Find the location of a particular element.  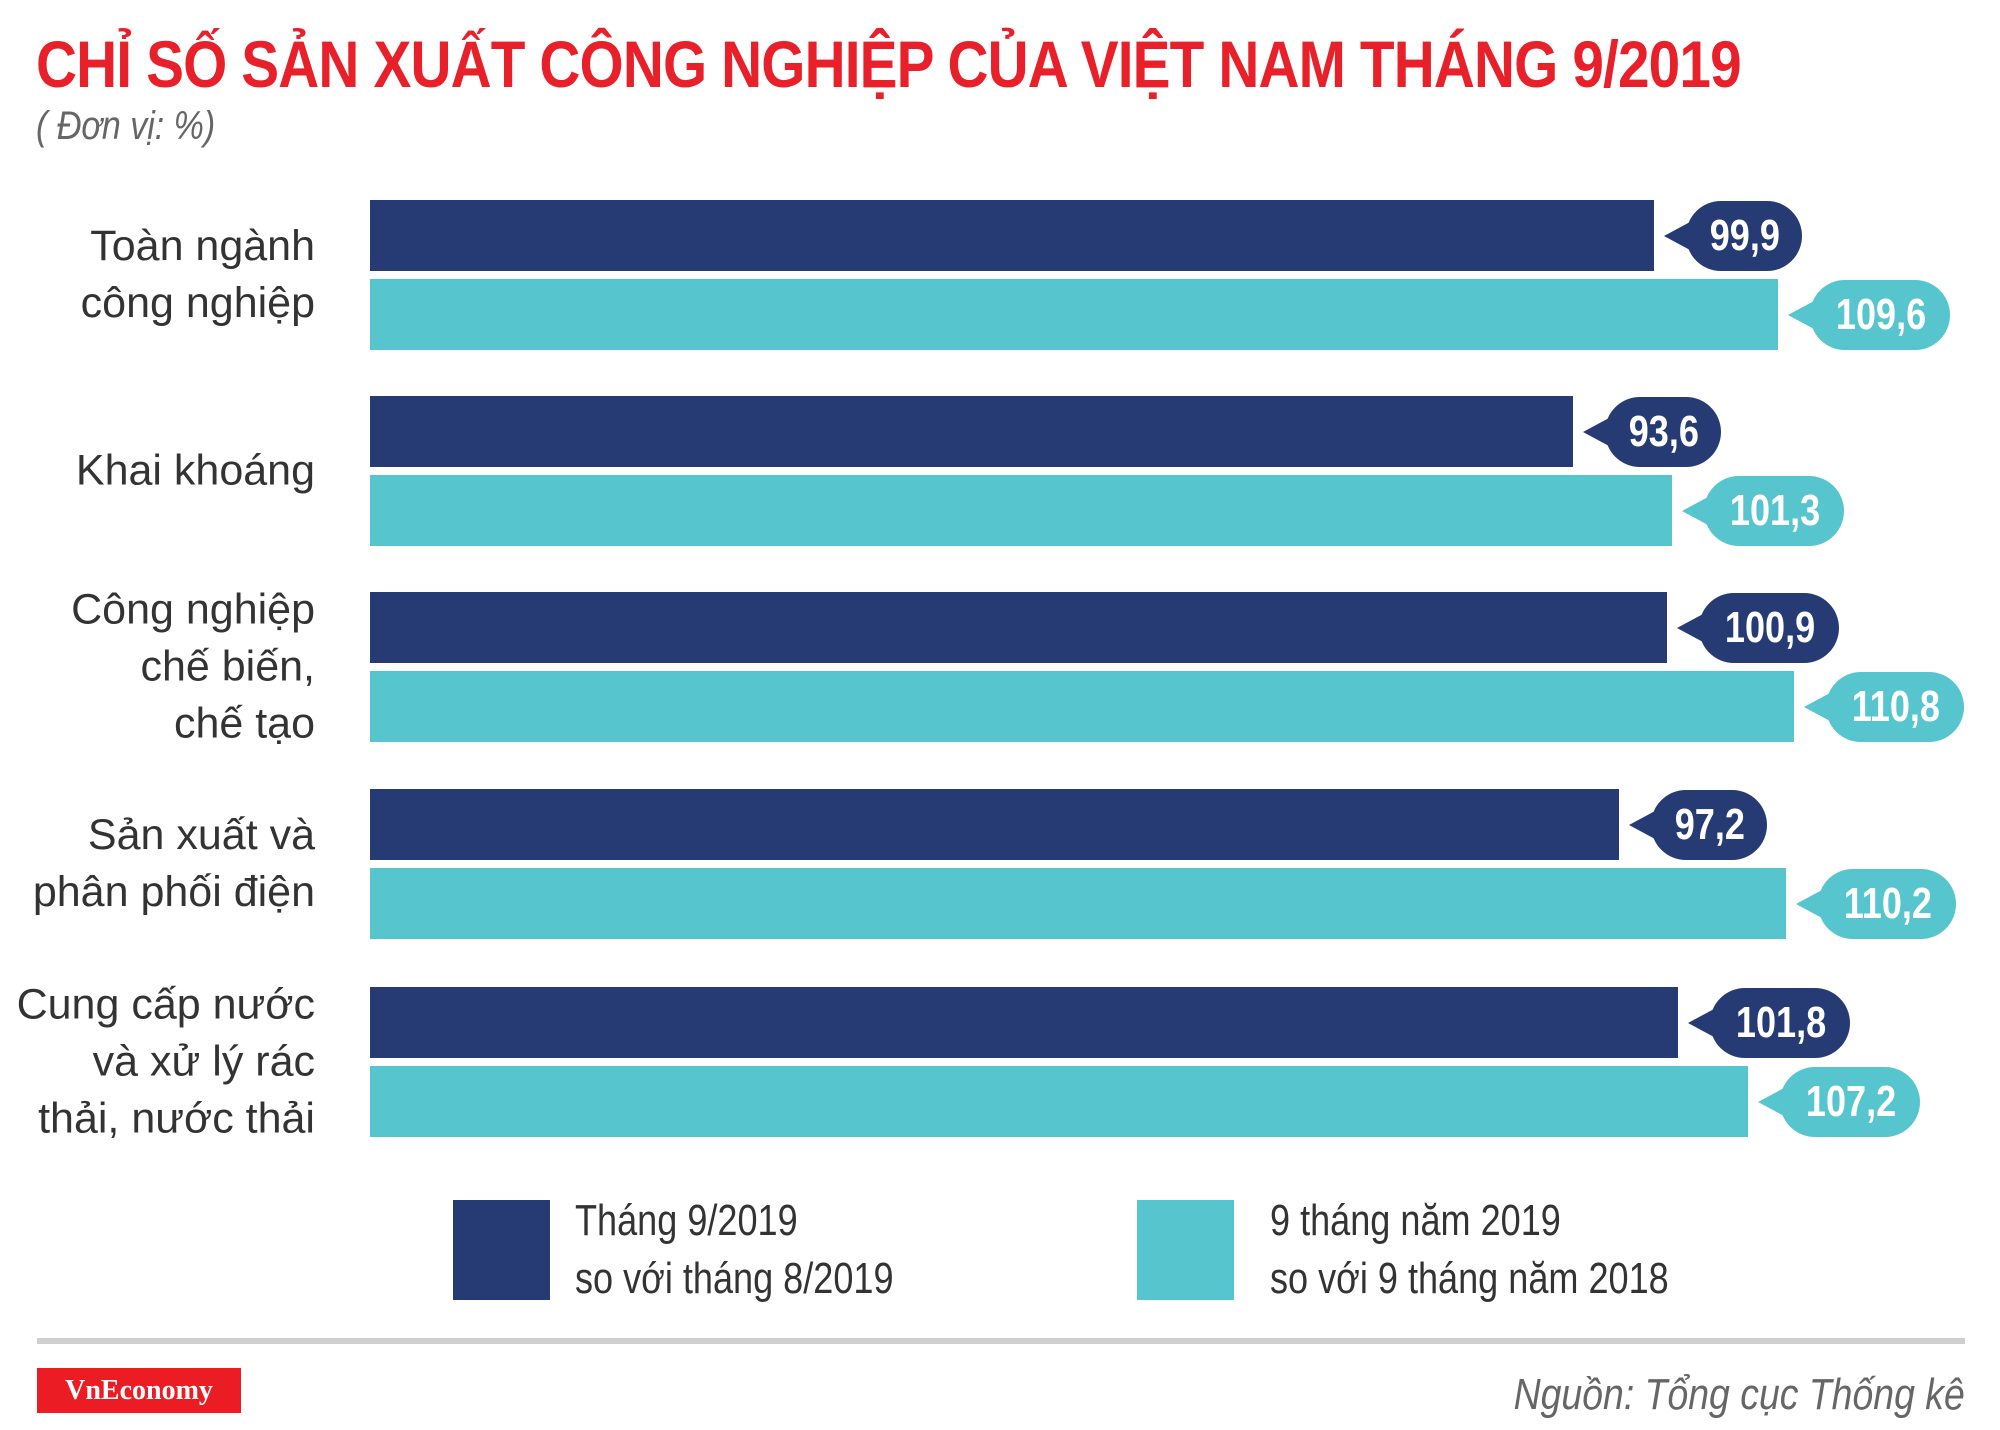

value-label: 109,6 is located at coordinates (1881, 314).